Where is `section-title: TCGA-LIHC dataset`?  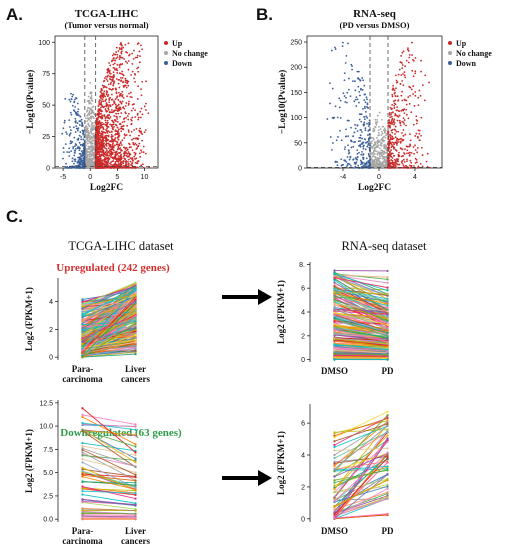 section-title: TCGA-LIHC dataset is located at coordinates (121, 246).